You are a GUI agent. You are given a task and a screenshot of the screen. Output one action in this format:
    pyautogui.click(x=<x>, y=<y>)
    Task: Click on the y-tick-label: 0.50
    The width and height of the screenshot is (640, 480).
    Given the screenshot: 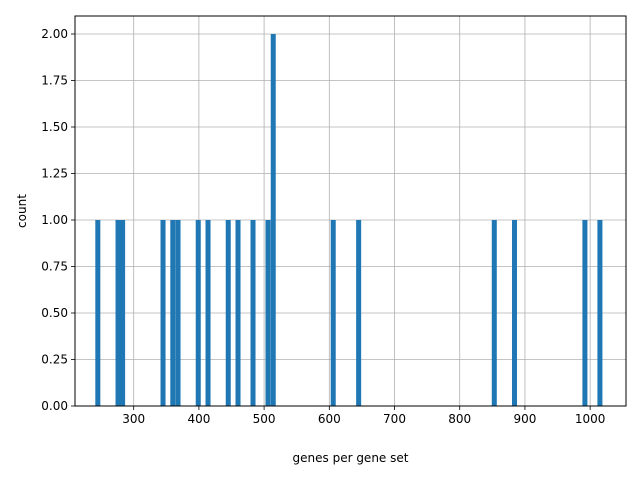 What is the action you would take?
    pyautogui.click(x=54, y=313)
    